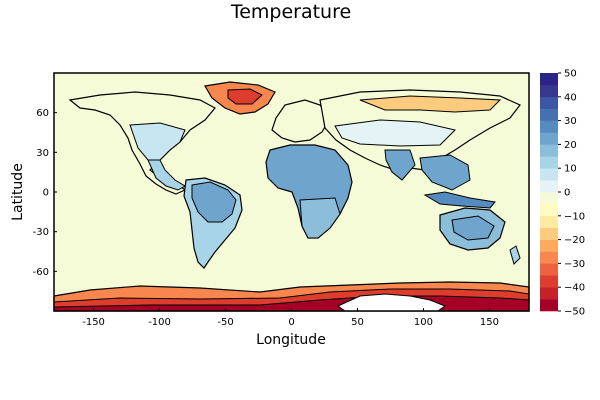 This screenshot has width=600, height=400. What do you see at coordinates (225, 322) in the screenshot?
I see `x-tick-label: -50` at bounding box center [225, 322].